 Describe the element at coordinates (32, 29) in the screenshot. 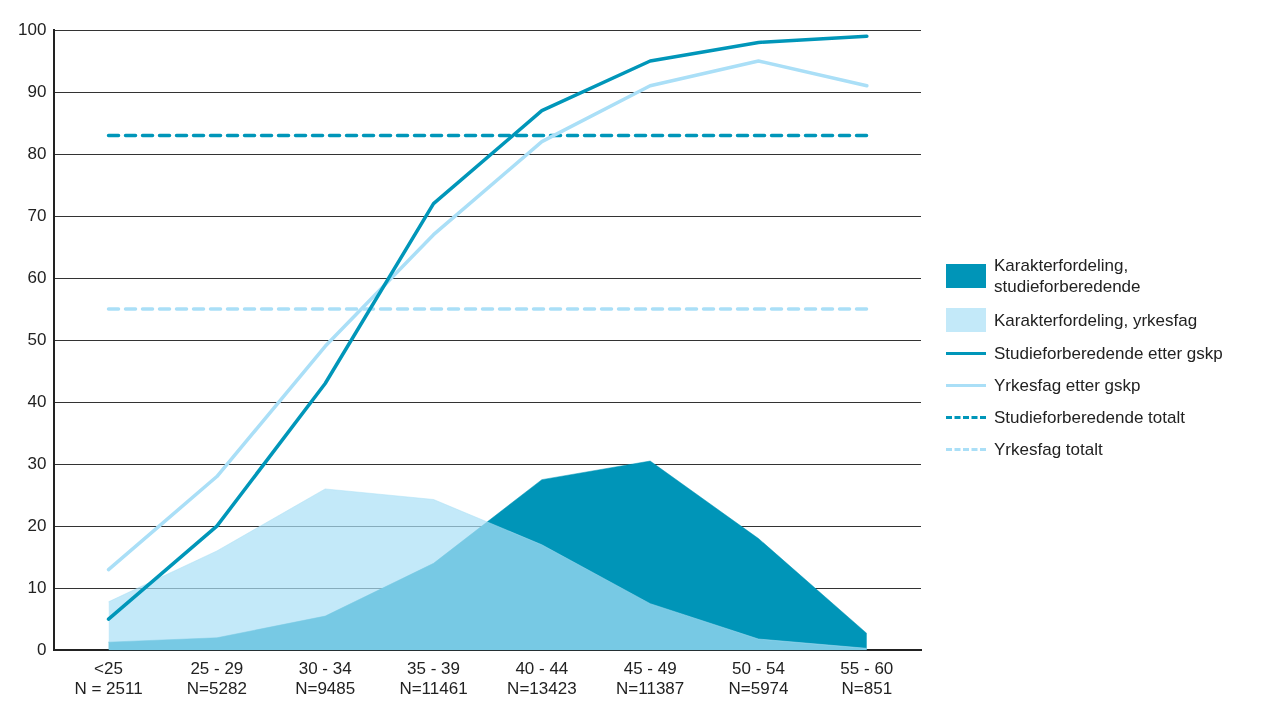

I see `y-tick-label: 100` at that location.